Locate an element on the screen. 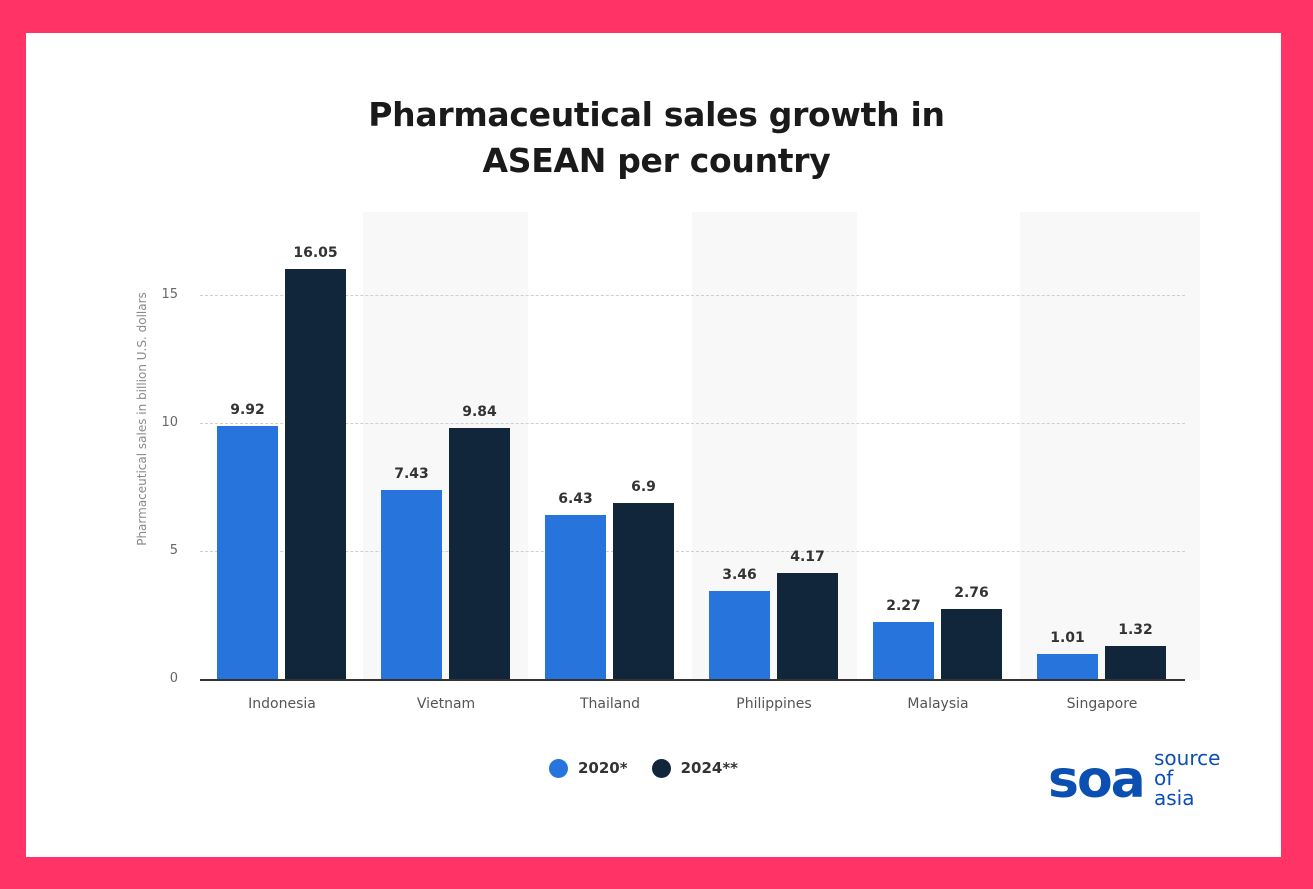  x-label-vietnam: Vietnam is located at coordinates (446, 704).